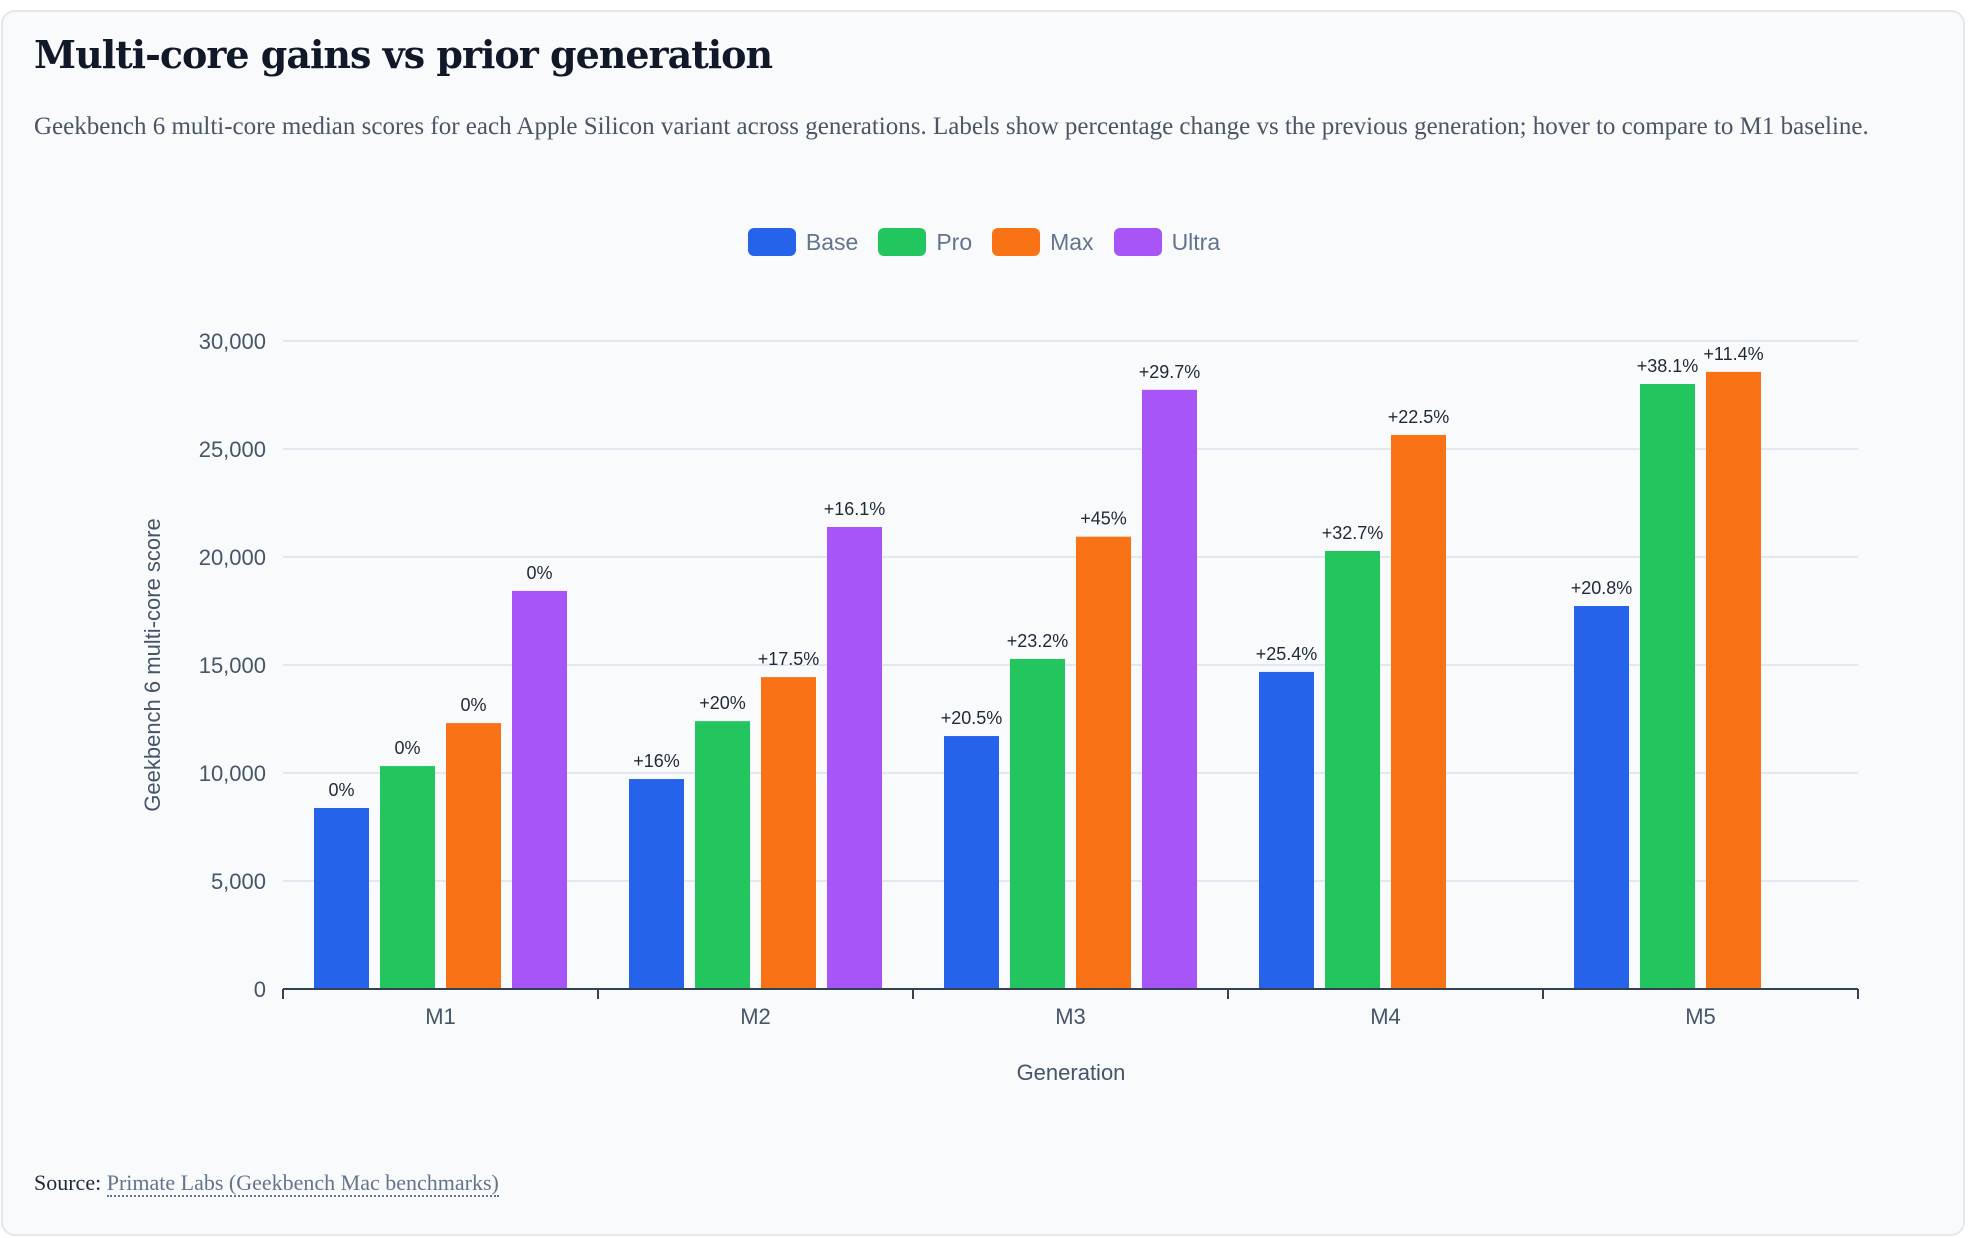 The width and height of the screenshot is (1968, 1238). What do you see at coordinates (984, 242) in the screenshot?
I see `legend: Base Pro Max Ultra` at bounding box center [984, 242].